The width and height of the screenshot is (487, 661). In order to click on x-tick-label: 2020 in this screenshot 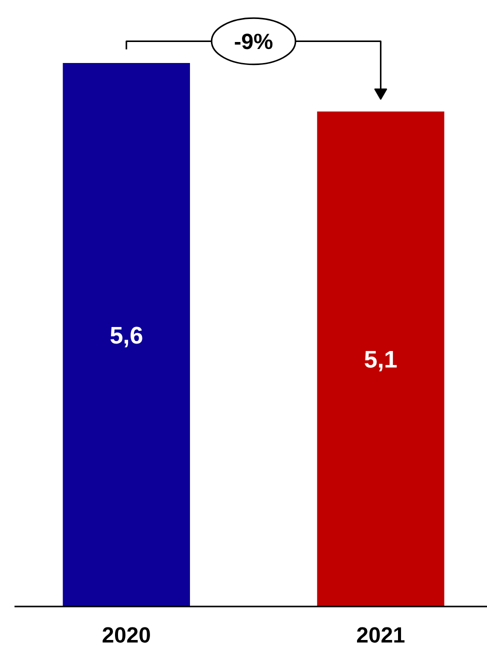, I will do `click(126, 635)`.